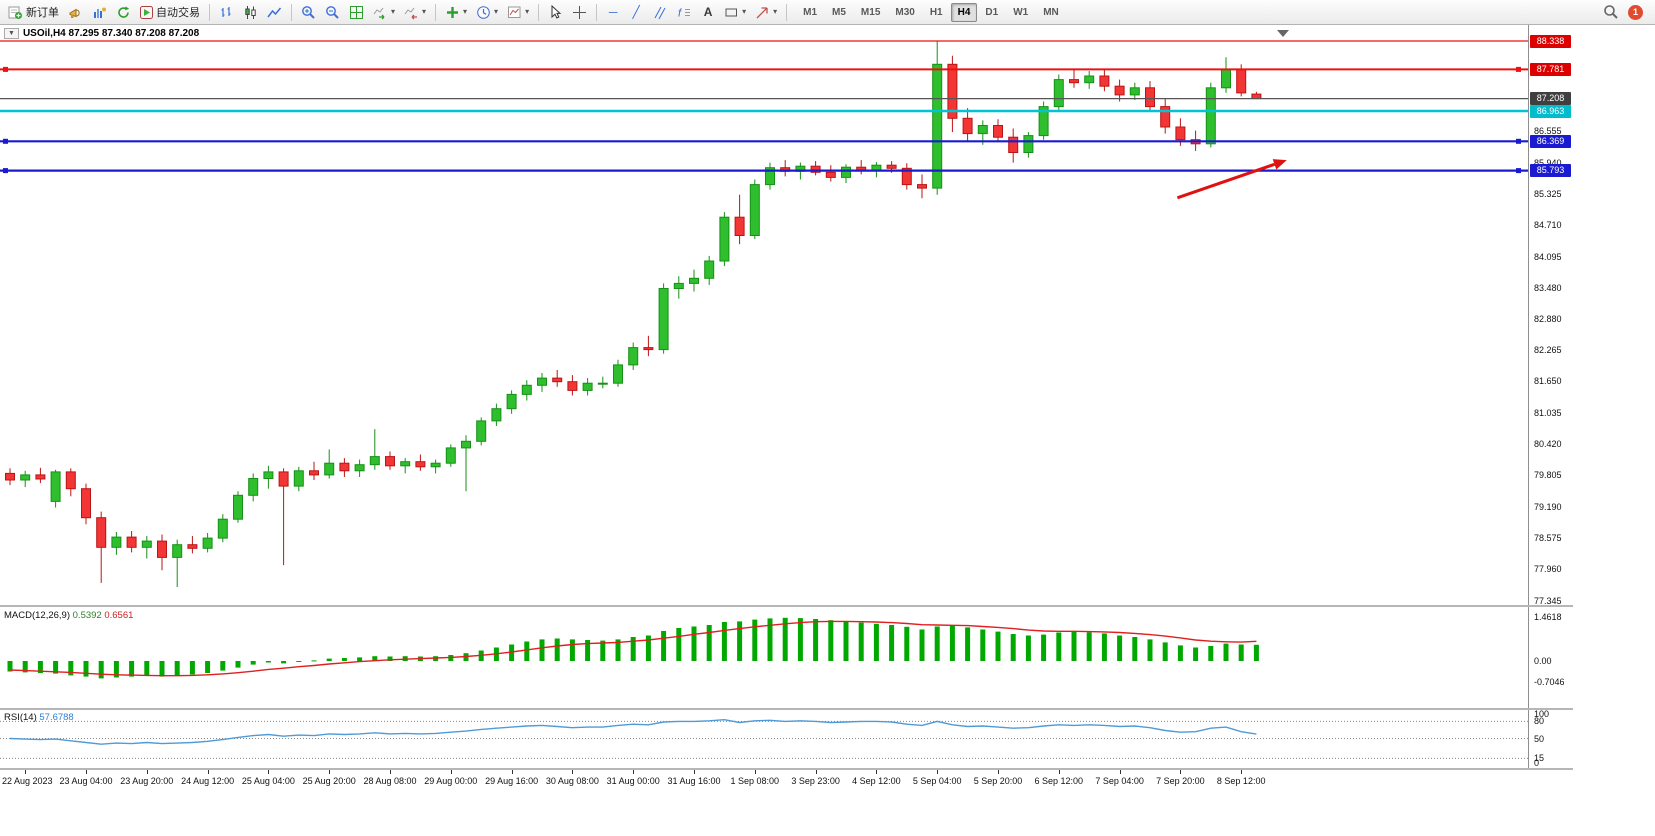 The height and width of the screenshot is (836, 1655). I want to click on crosshair-button, so click(579, 12).